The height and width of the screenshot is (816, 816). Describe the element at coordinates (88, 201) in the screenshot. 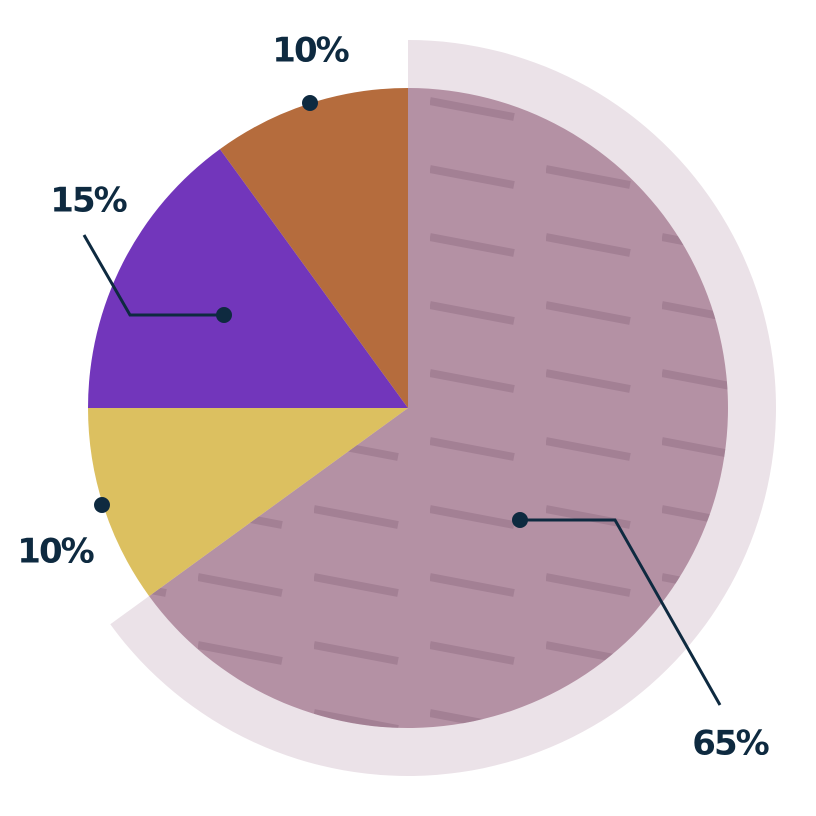

I see `value-label: 15%` at that location.